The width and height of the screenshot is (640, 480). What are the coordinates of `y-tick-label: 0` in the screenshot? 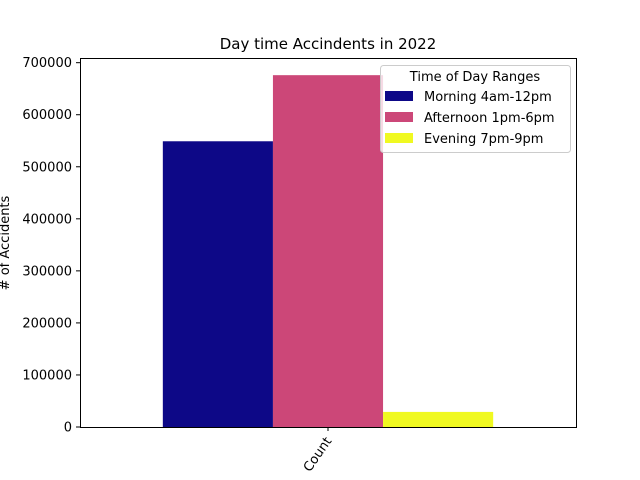 It's located at (68, 428).